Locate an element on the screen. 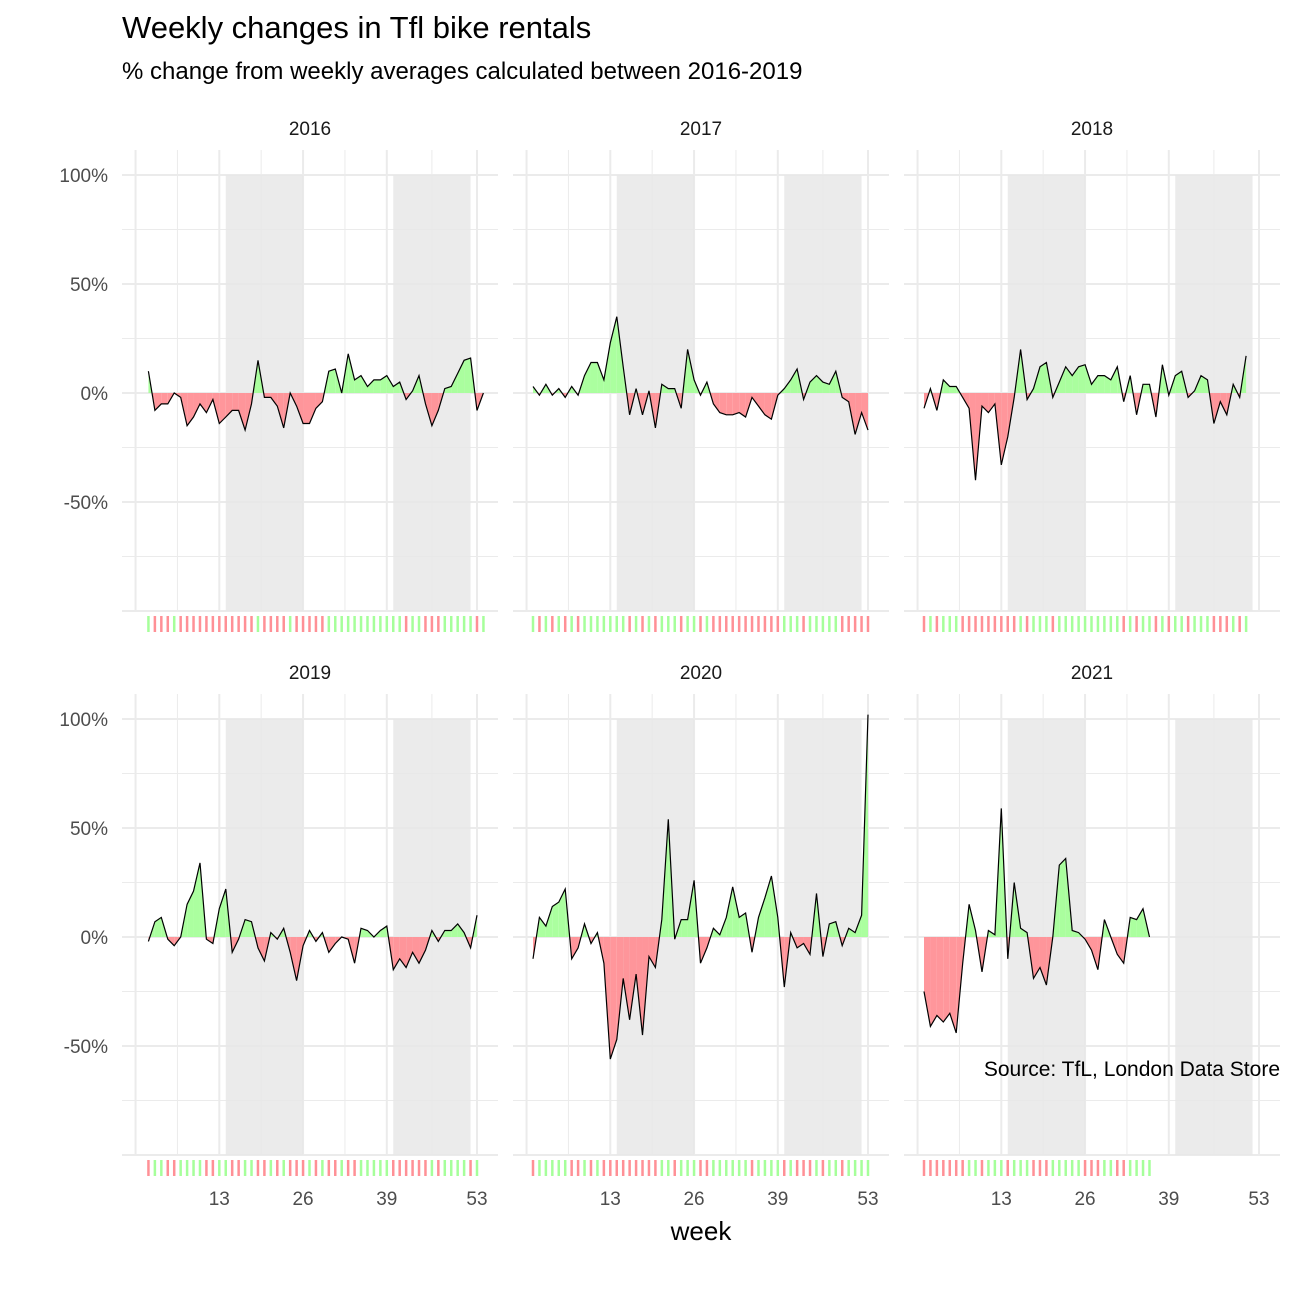 This screenshot has width=1296, height=1296. series-line-2021 is located at coordinates (1037, 921).